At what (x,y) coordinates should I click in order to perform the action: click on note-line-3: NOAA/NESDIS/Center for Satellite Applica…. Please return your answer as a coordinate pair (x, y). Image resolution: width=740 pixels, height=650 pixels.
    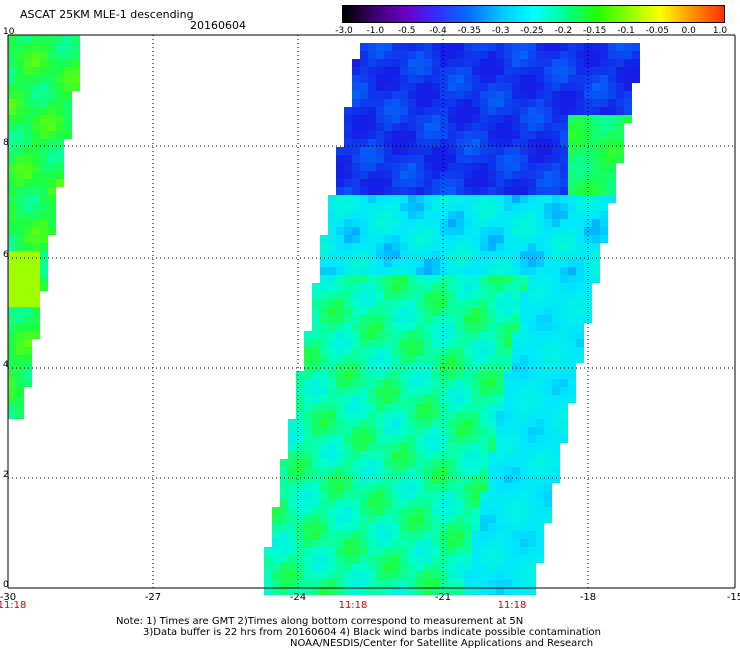
    Looking at the image, I should click on (442, 643).